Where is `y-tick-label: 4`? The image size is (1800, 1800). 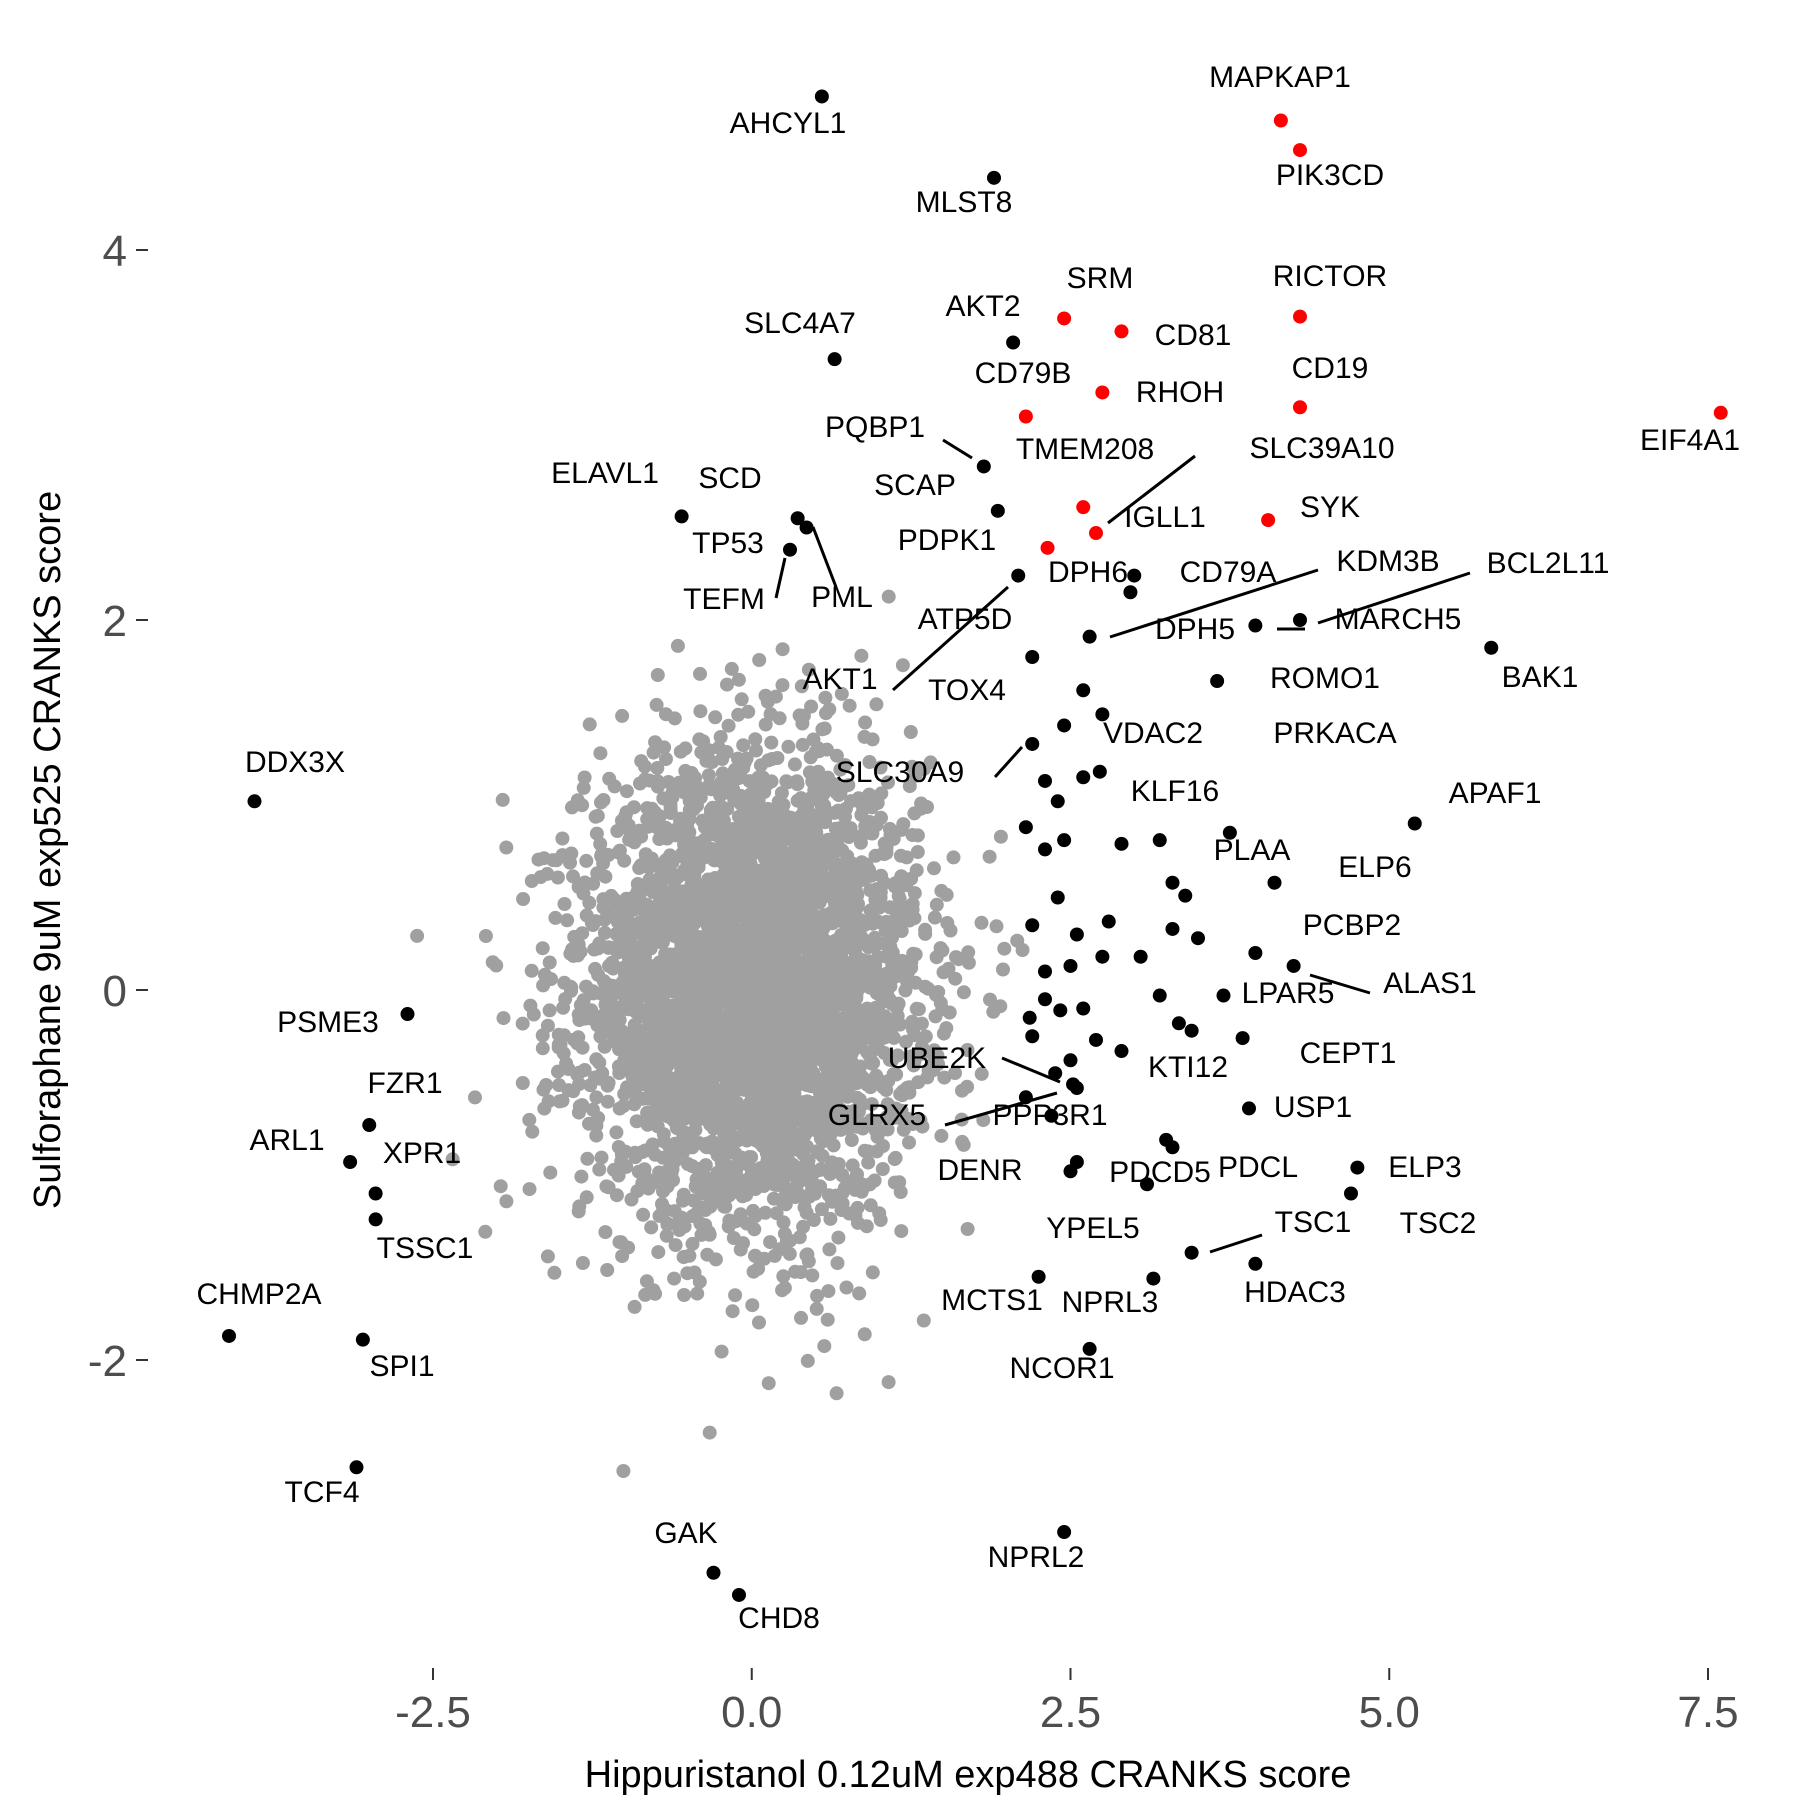 y-tick-label: 4 is located at coordinates (115, 251).